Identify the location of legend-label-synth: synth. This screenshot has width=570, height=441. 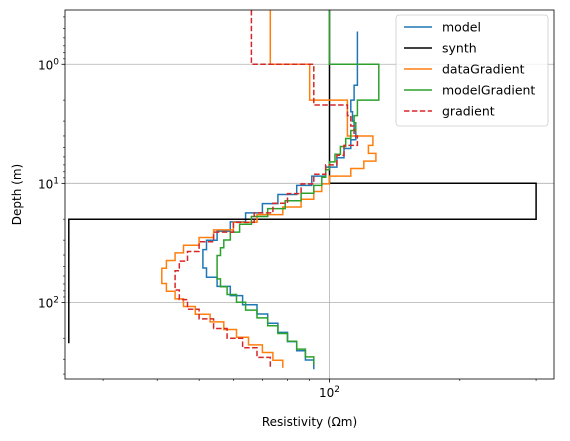
(459, 48).